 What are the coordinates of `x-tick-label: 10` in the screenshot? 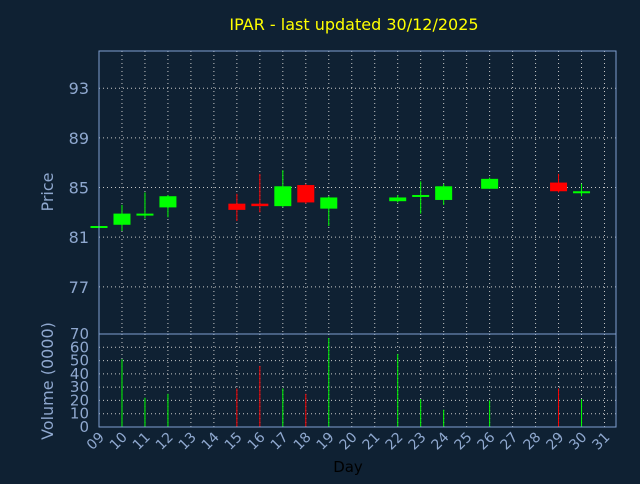 It's located at (119, 442).